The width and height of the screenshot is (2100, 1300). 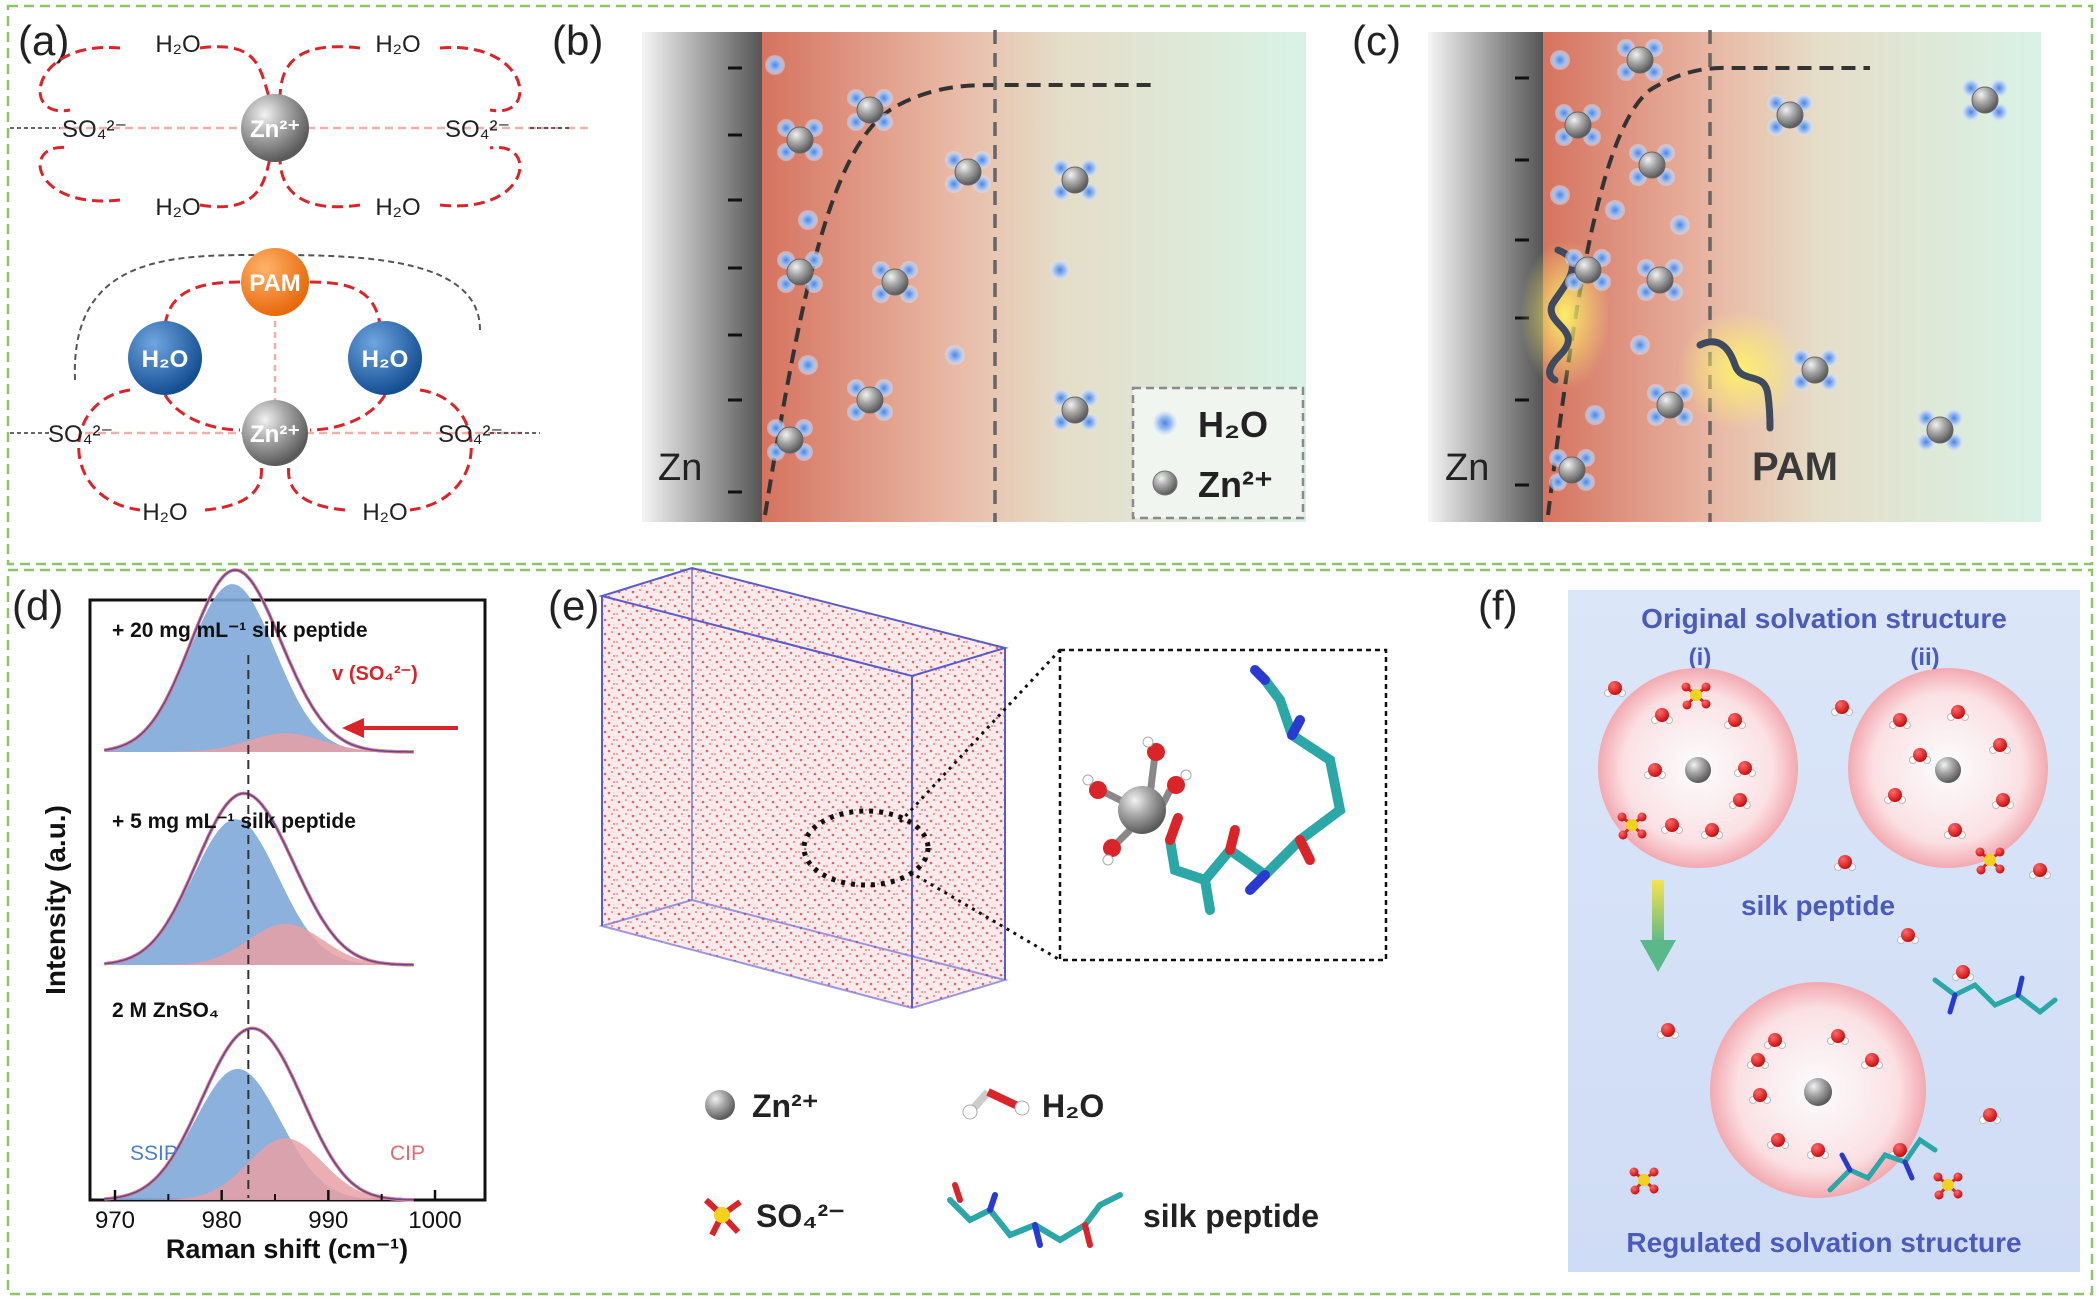 What do you see at coordinates (1824, 618) in the screenshot?
I see `title-original: Original solvation structure` at bounding box center [1824, 618].